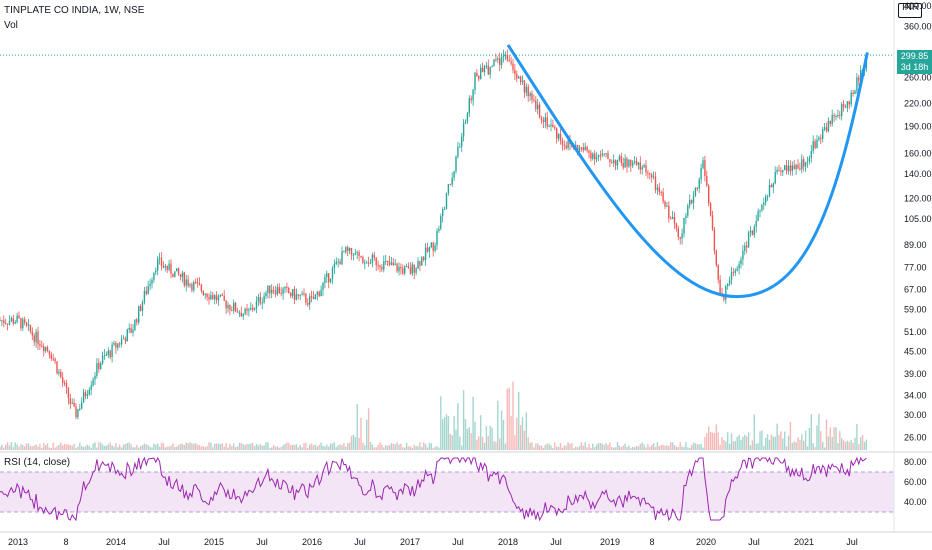  I want to click on rsi-band, so click(447, 492).